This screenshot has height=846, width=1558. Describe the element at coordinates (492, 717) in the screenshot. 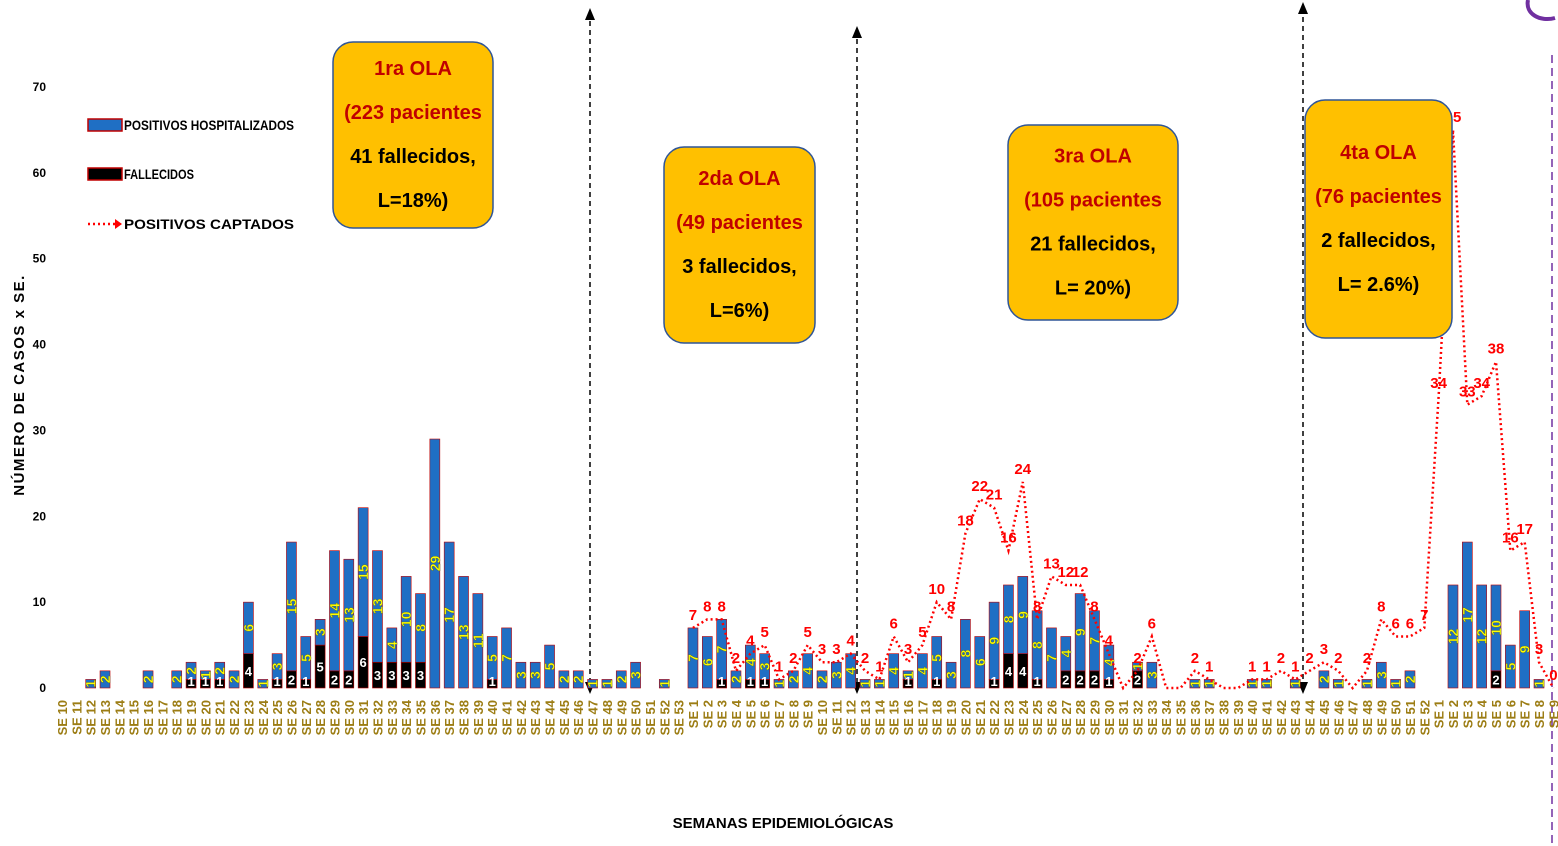

I see `x-tick-label: SE 40` at that location.